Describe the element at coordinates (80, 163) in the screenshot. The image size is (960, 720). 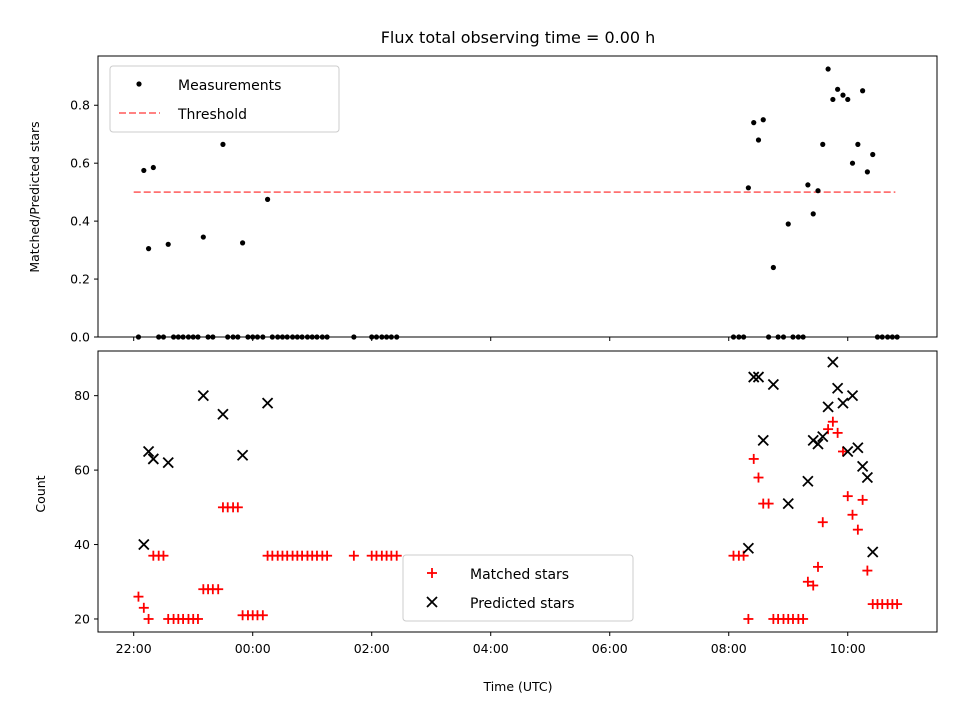
I see `top-y-tick-label: 0.6` at that location.